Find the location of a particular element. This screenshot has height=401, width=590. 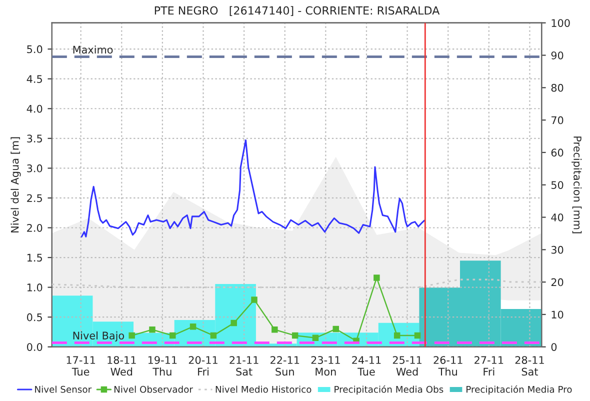

legend-label: Precipitación Media Obs is located at coordinates (389, 390).